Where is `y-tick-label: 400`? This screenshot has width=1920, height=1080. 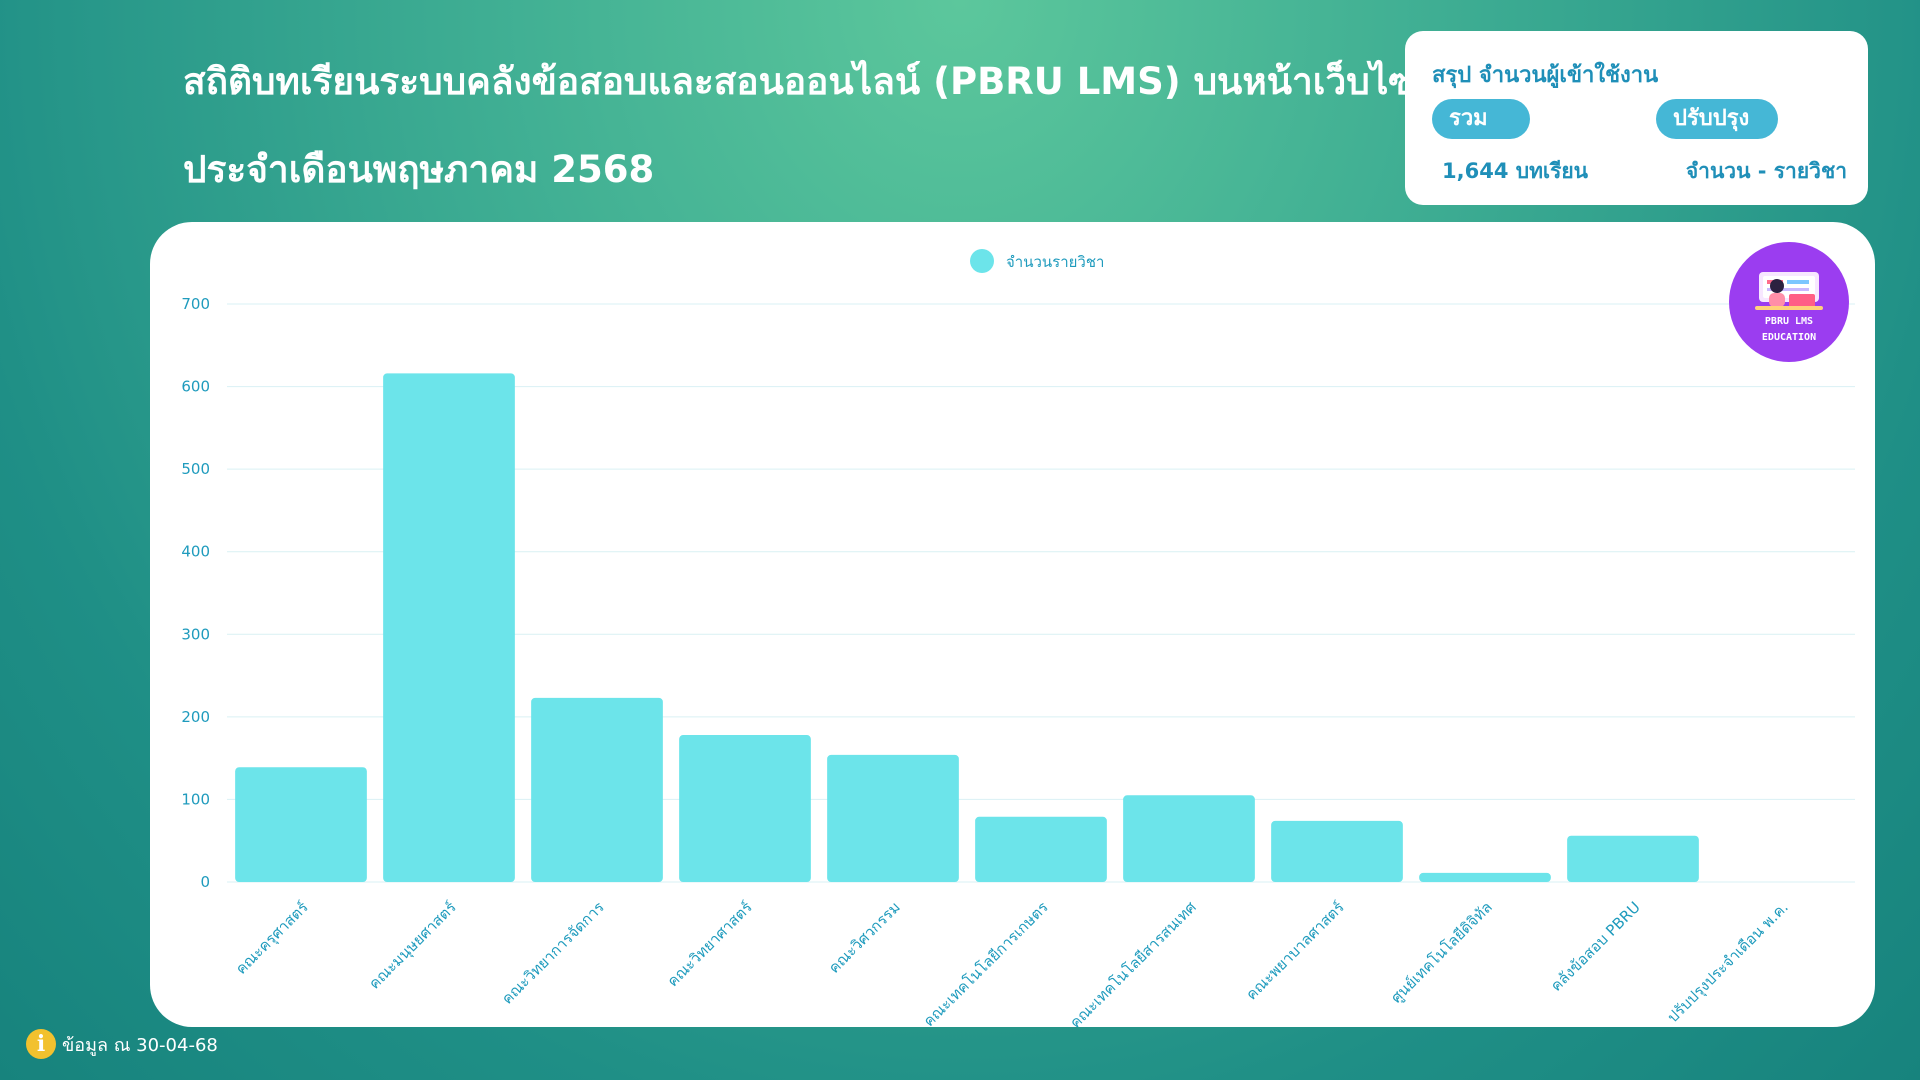
y-tick-label: 400 is located at coordinates (195, 552).